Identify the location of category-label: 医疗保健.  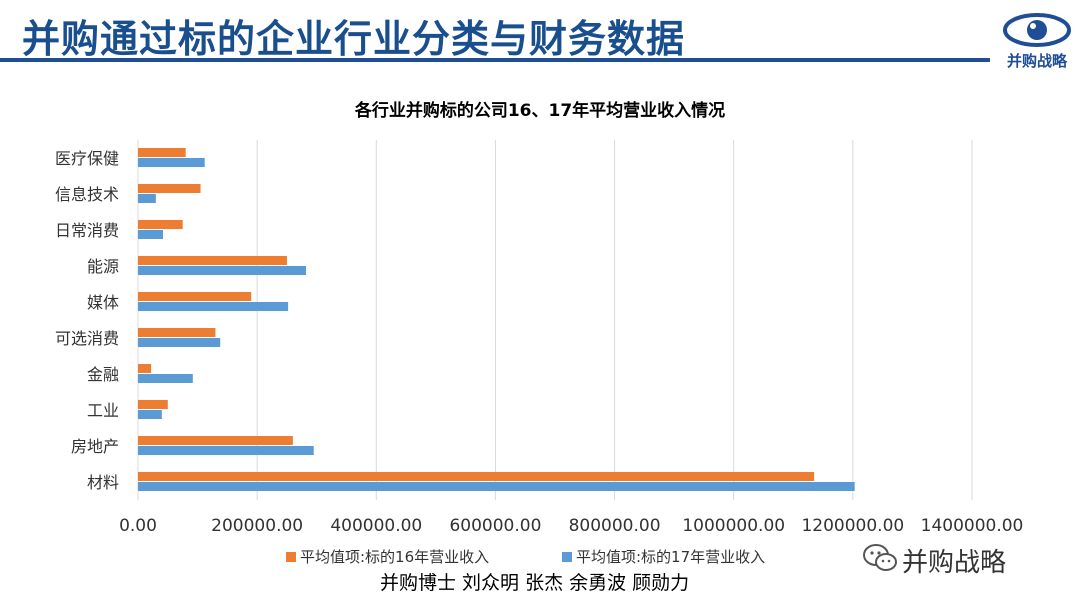
(87, 158).